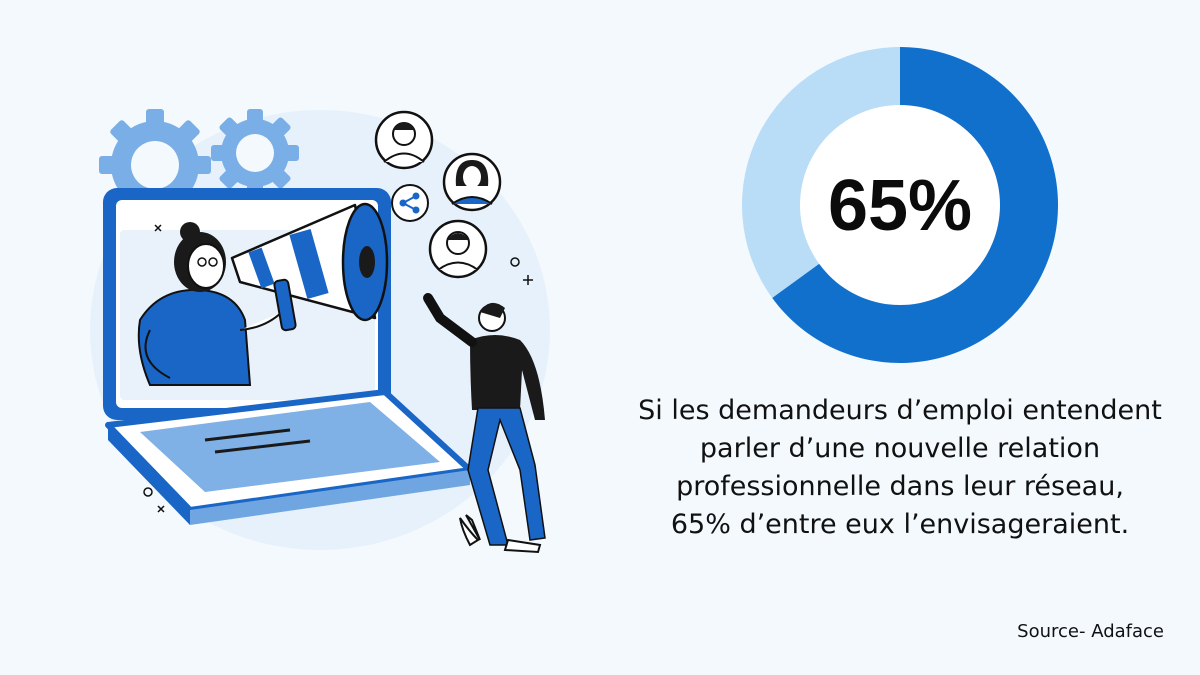 This screenshot has width=1200, height=675. I want to click on man-figure, so click(484, 423).